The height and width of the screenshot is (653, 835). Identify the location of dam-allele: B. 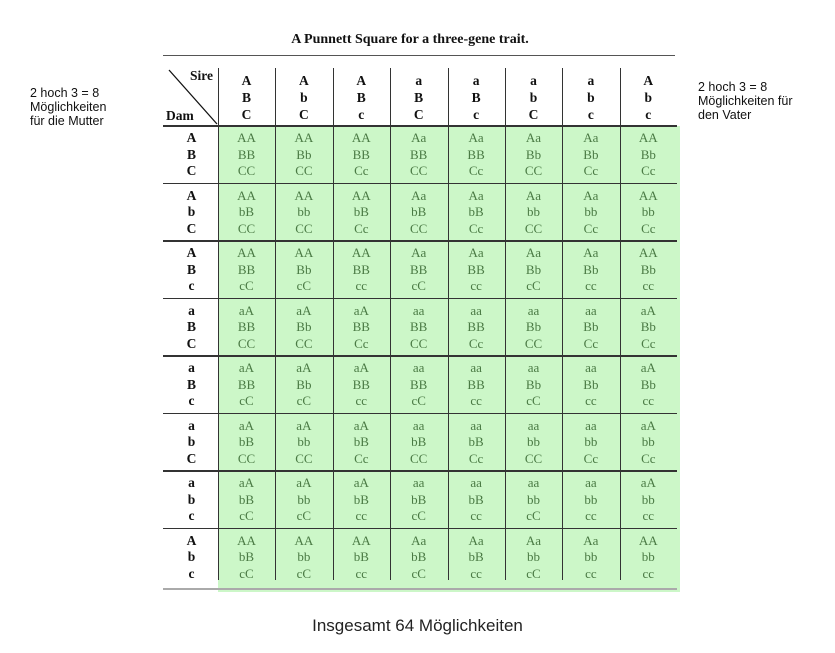
(191, 269).